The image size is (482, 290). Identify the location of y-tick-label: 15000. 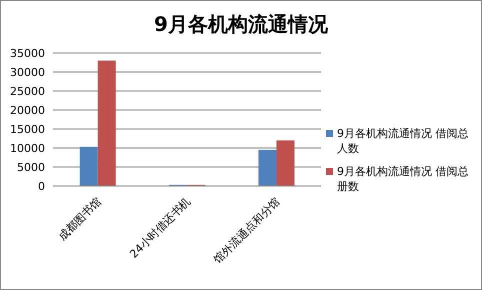
(27, 129).